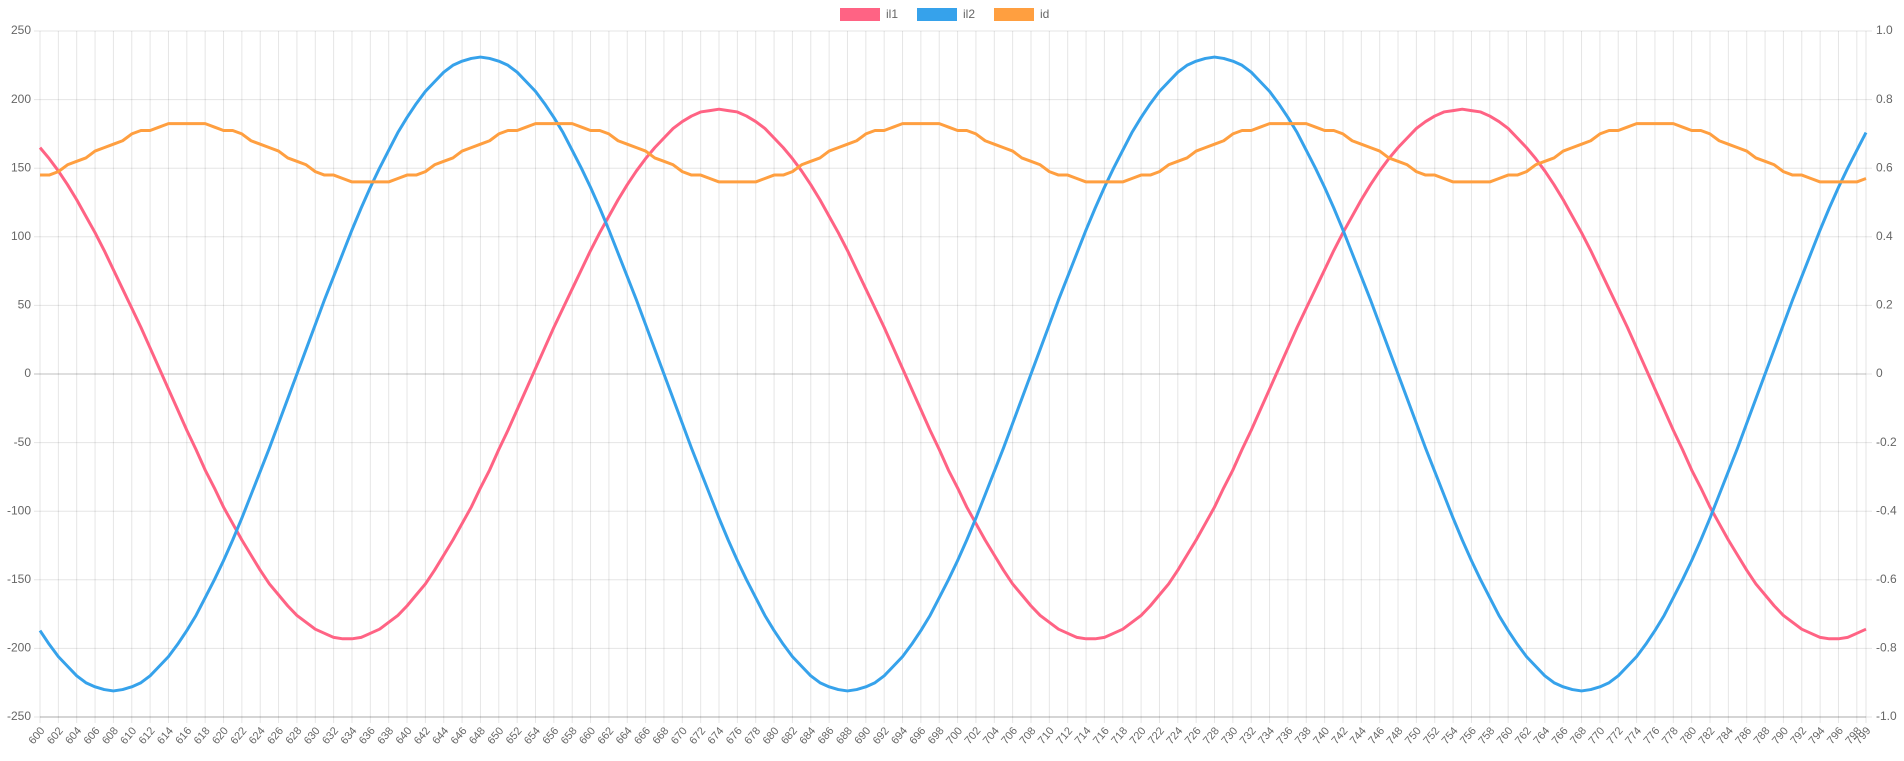  I want to click on x-tick-label: 794, so click(1817, 736).